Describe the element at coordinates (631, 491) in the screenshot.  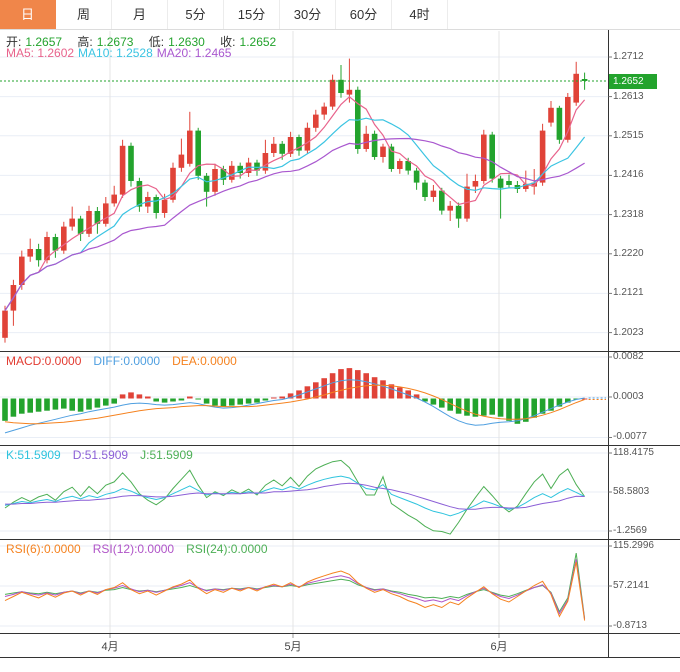
I see `kdj-axis-label-1: 58.5803` at that location.